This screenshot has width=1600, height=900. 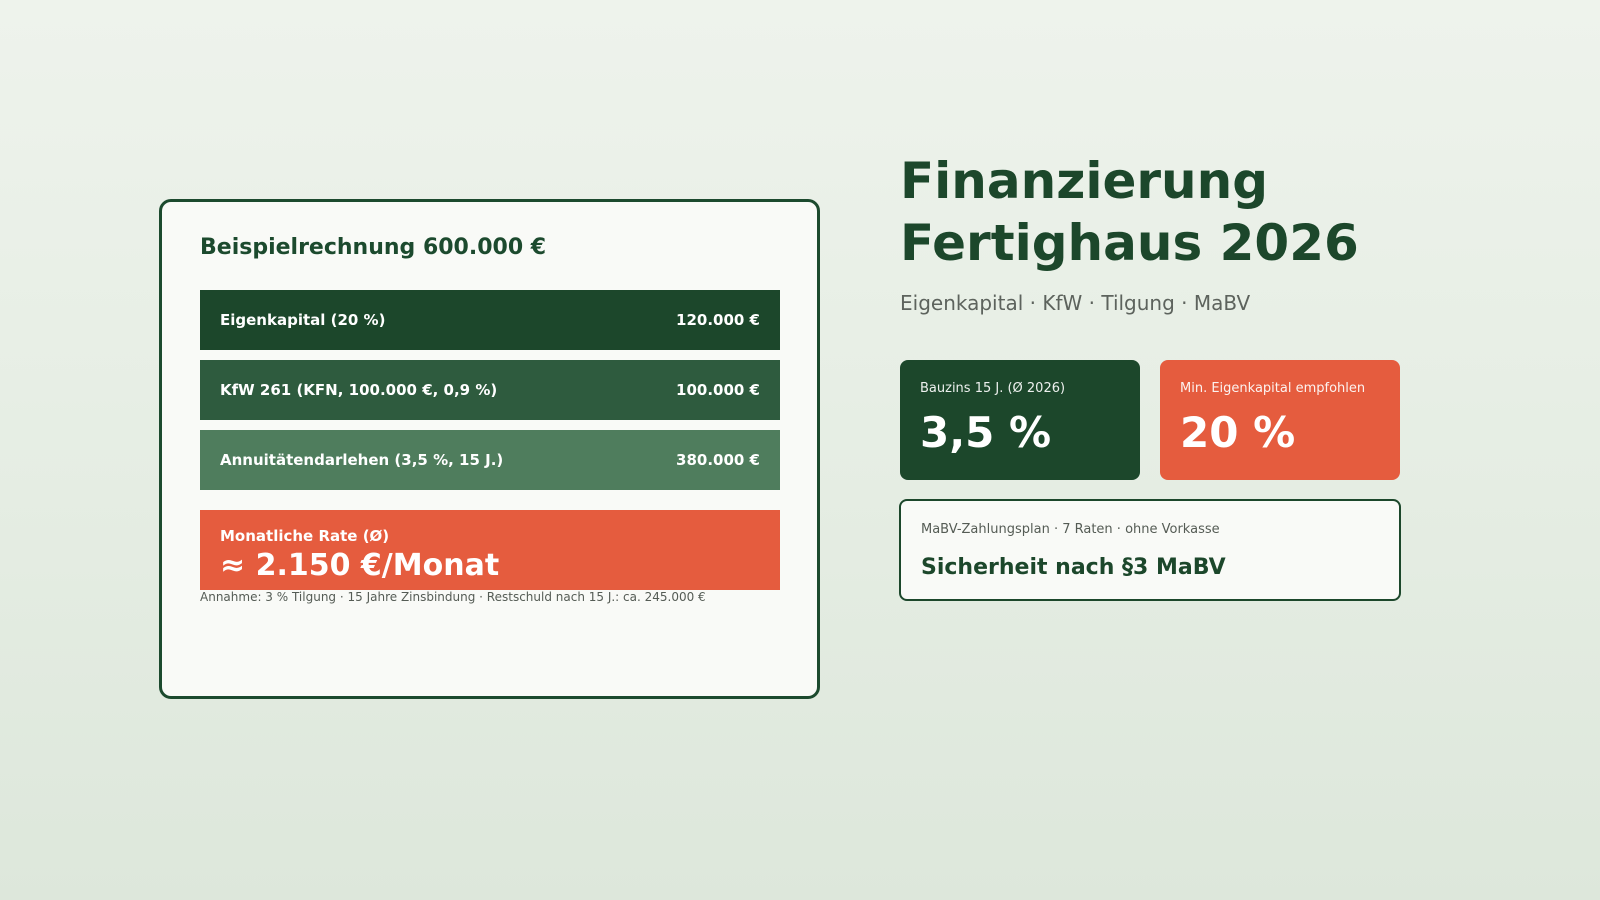 I want to click on monthly-rate-value: ≈ 2.150 €/Monat, so click(x=360, y=565).